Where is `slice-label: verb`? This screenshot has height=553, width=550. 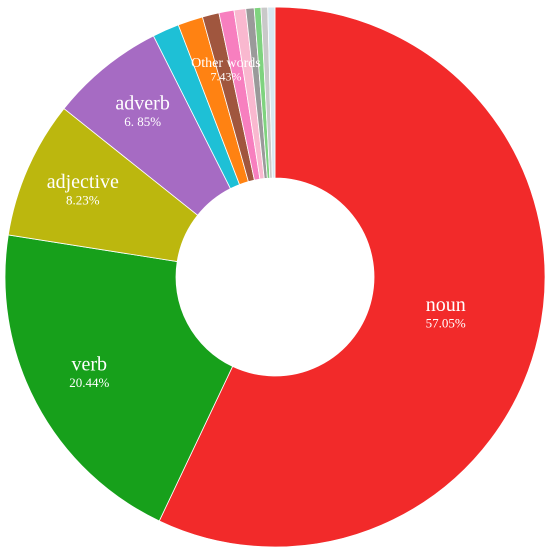 slice-label: verb is located at coordinates (90, 365).